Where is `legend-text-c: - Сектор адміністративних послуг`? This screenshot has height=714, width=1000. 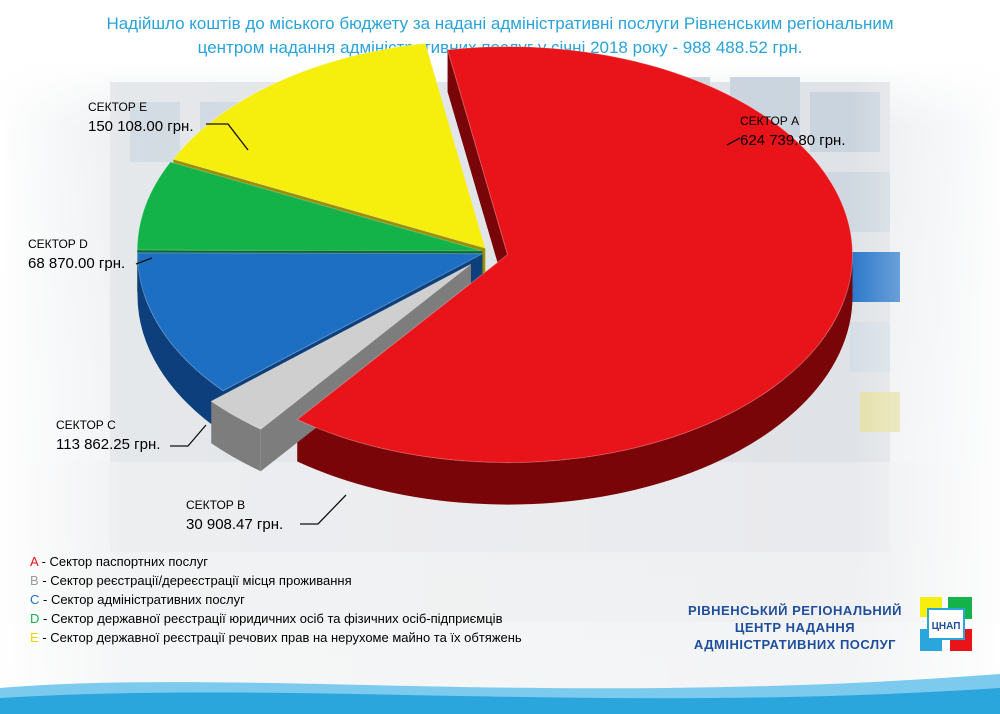 legend-text-c: - Сектор адміністративних послуг is located at coordinates (142, 599).